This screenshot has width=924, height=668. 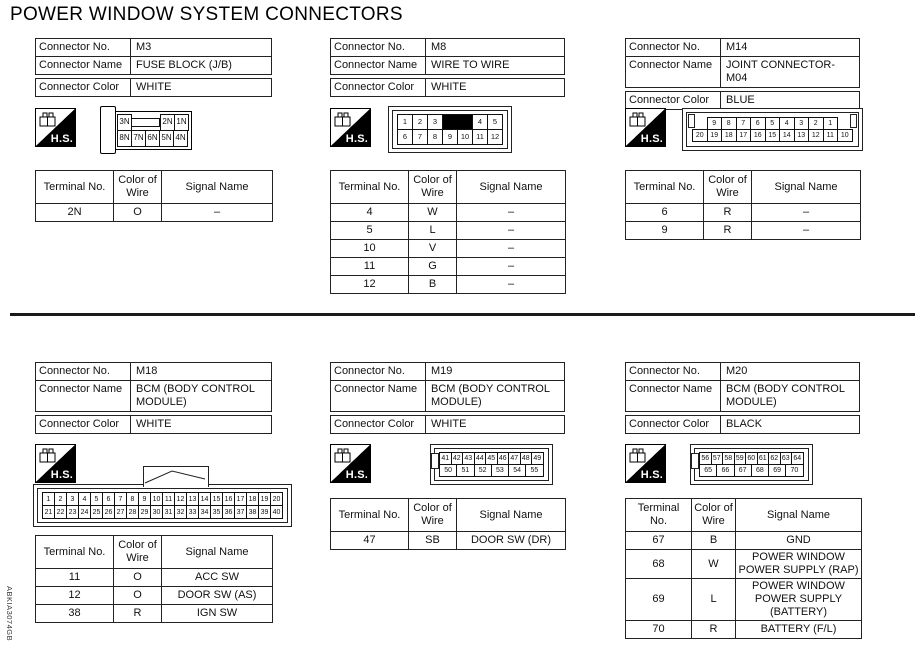 I want to click on terminal-row: 47 SB DOOR SW (DR), so click(x=448, y=540).